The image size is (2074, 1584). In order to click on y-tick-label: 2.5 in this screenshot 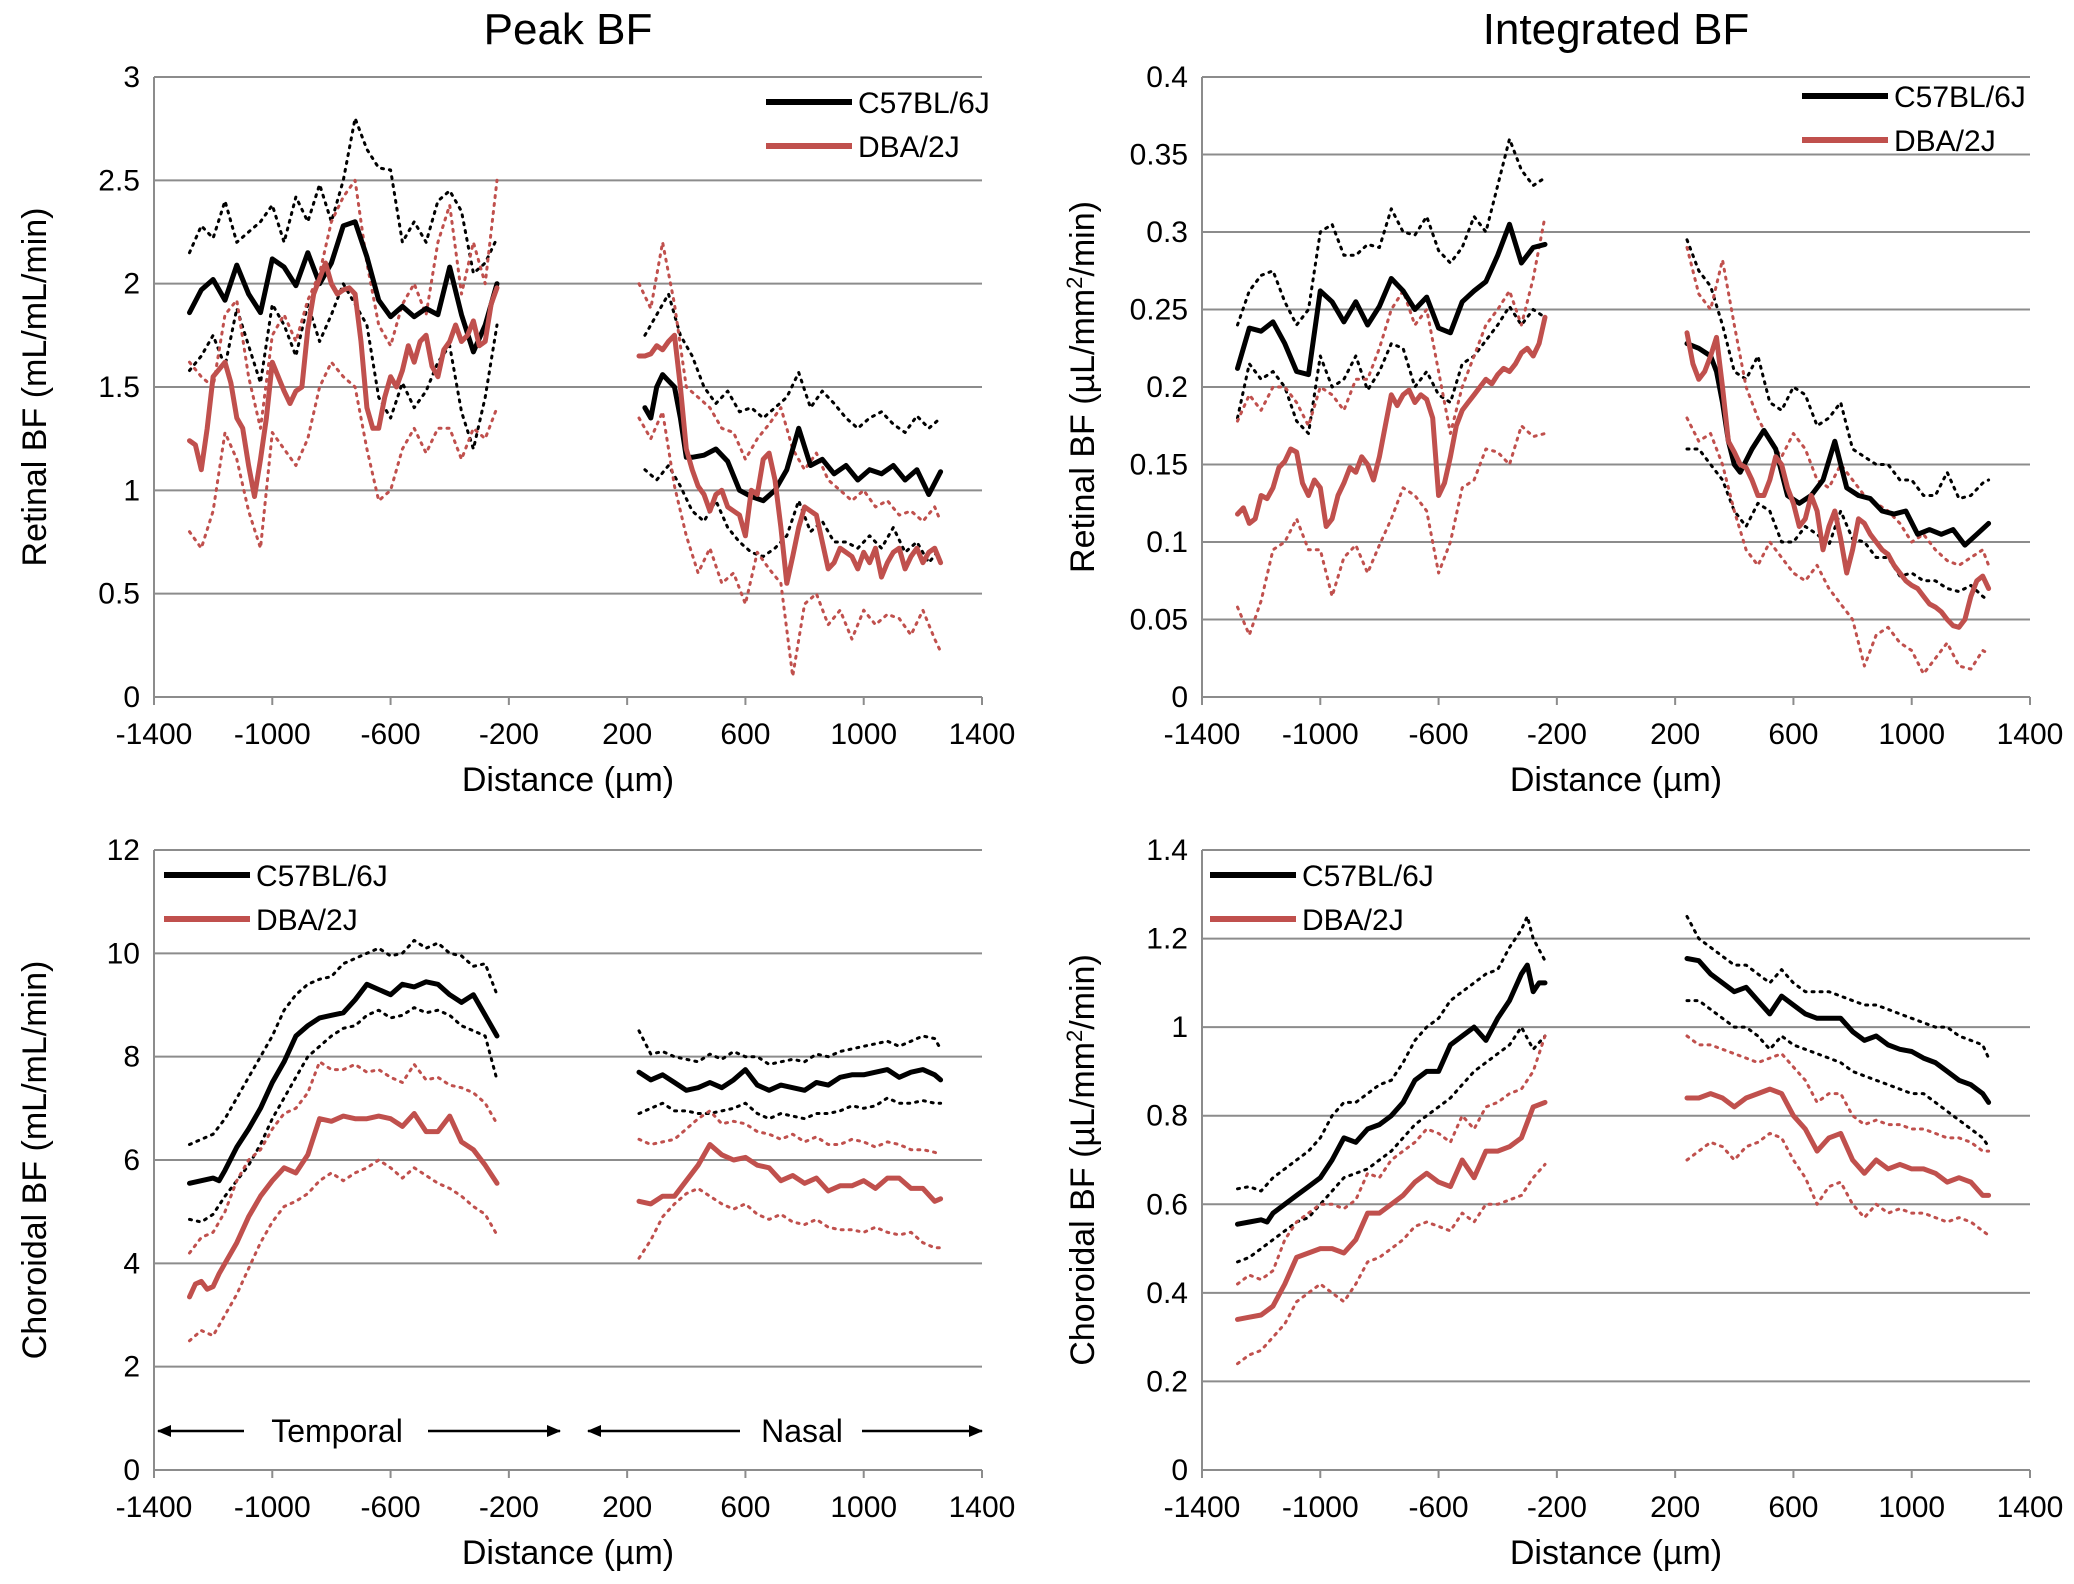, I will do `click(119, 180)`.